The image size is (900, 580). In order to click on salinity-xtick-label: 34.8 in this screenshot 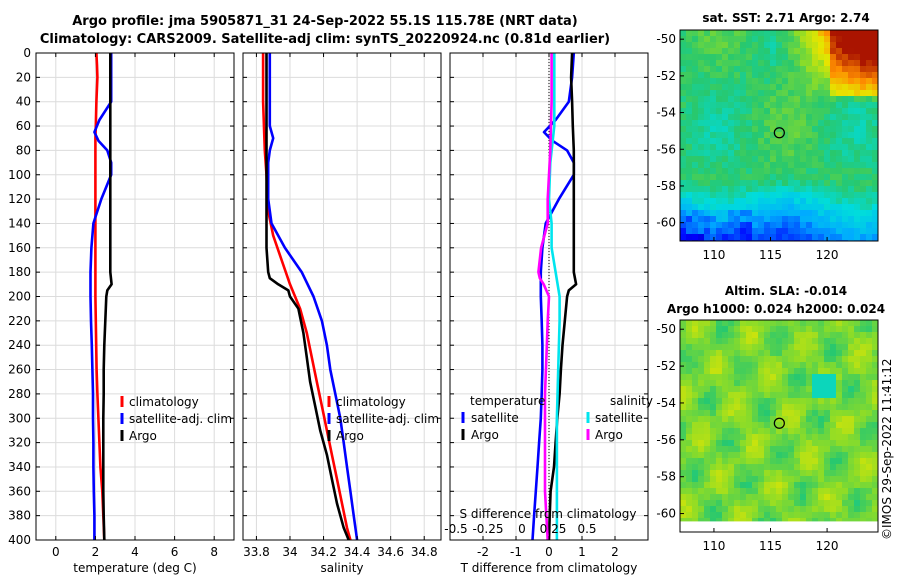, I will do `click(424, 552)`.